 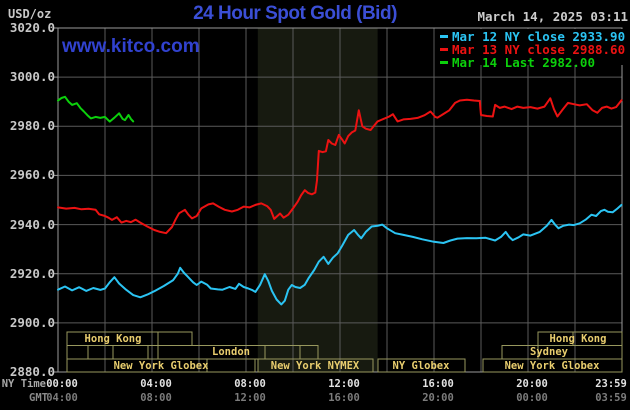 I want to click on x-axis-label-gmt: 03:59, so click(x=611, y=398).